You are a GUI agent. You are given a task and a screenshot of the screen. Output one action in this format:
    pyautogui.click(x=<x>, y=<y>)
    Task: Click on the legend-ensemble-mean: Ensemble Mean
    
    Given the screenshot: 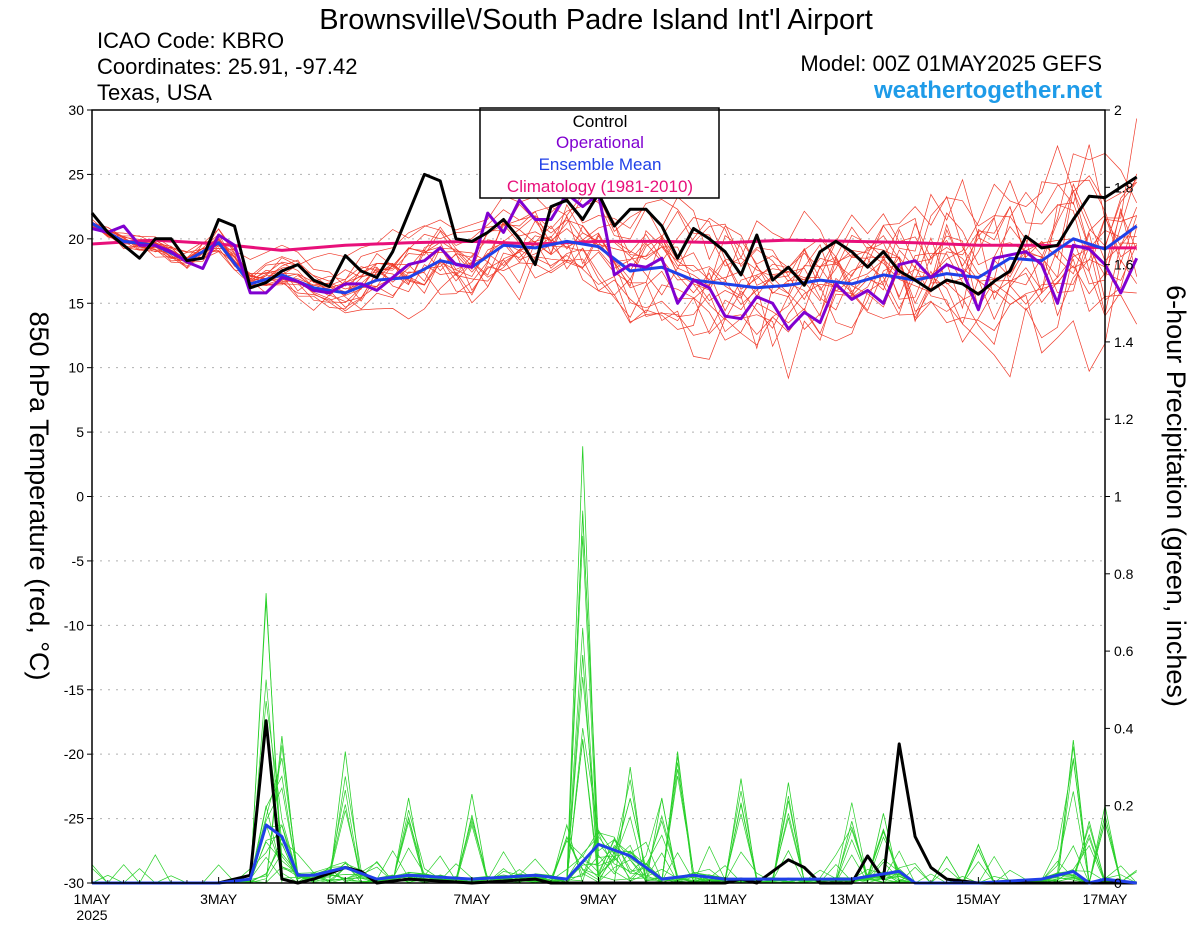 What is the action you would take?
    pyautogui.click(x=600, y=164)
    